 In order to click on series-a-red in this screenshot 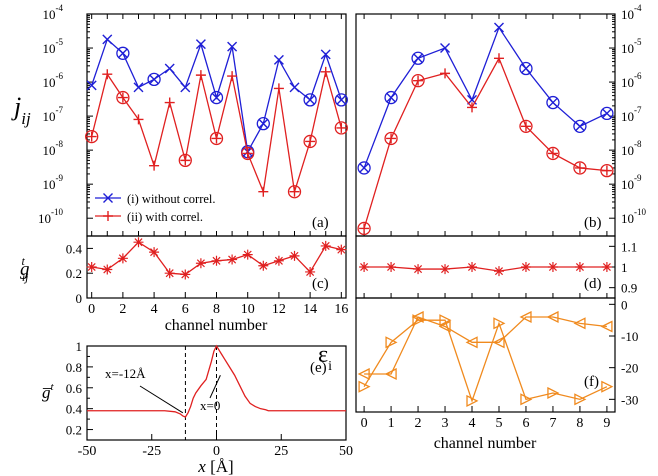, I will do `click(216, 132)`.